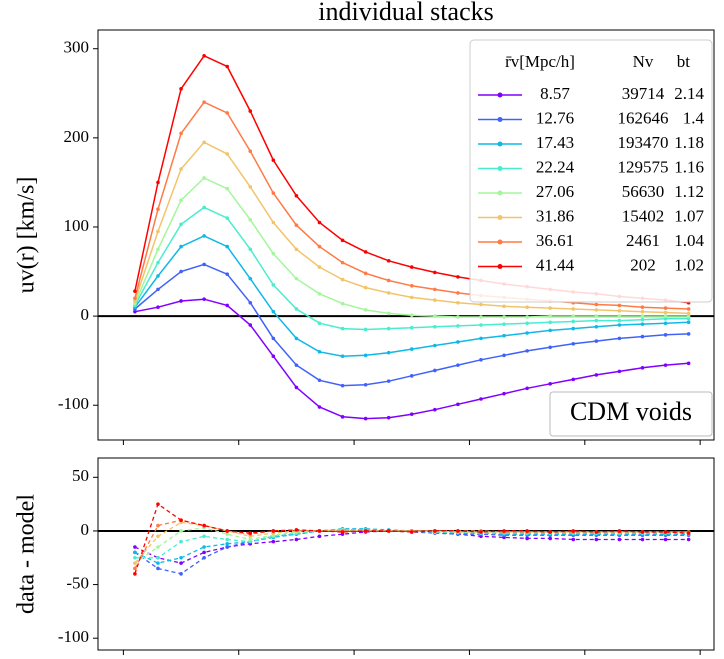 The height and width of the screenshot is (659, 724). I want to click on legend-label: 31.86, so click(555, 215).